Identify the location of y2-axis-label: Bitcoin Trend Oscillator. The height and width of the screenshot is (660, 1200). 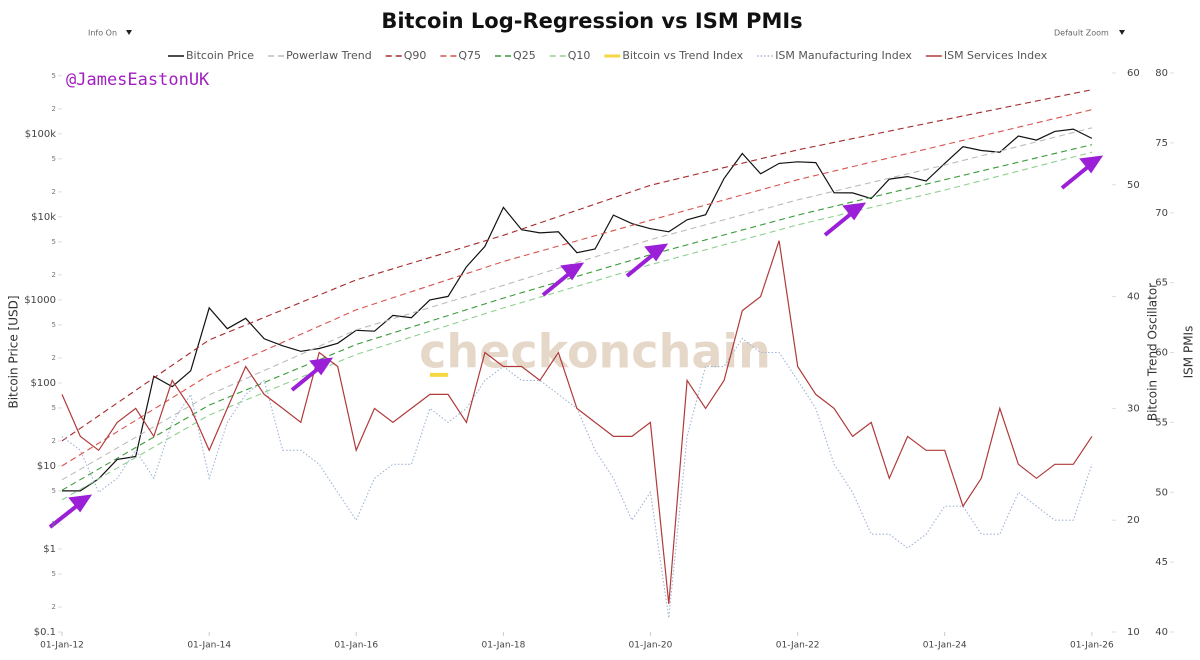
(1153, 352).